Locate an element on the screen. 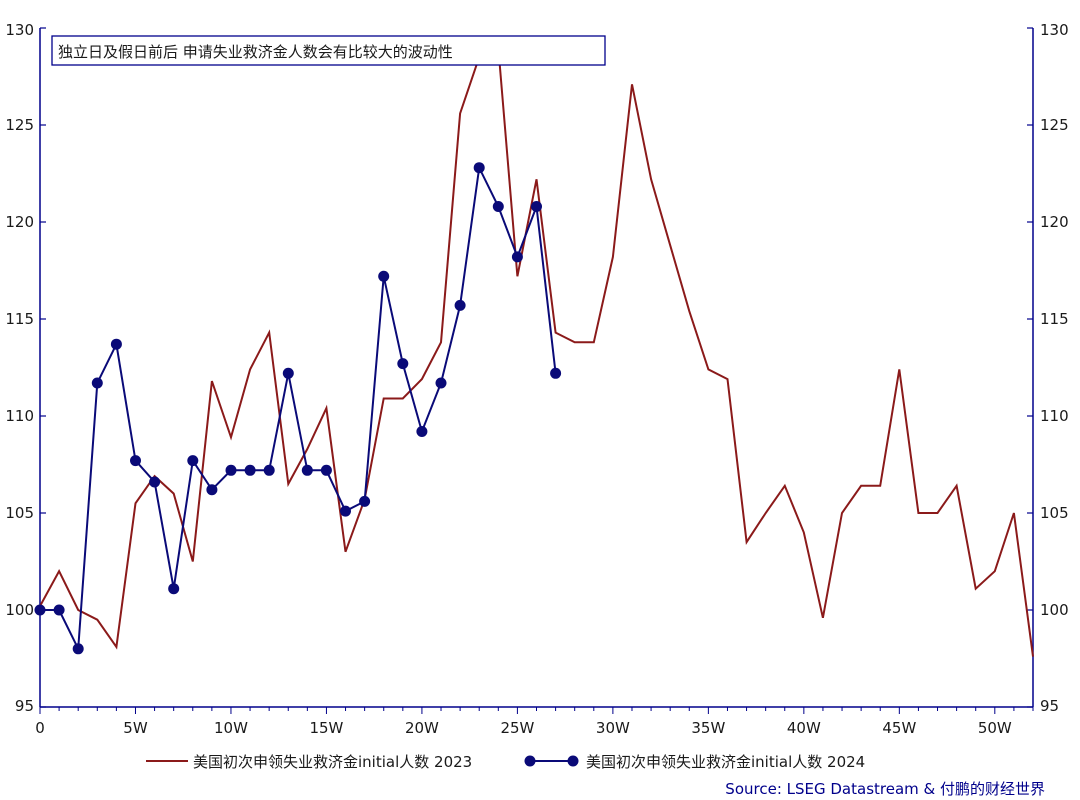  x-tick-label: 30W is located at coordinates (613, 728).